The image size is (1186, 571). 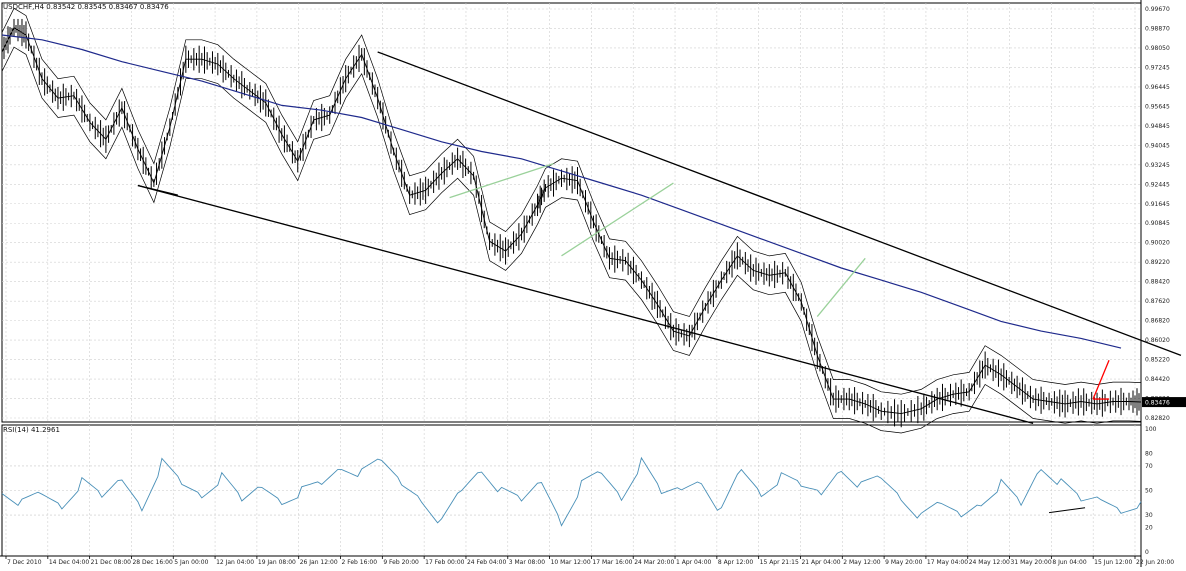 I want to click on rsi-tick-label: 100, so click(x=1151, y=429).